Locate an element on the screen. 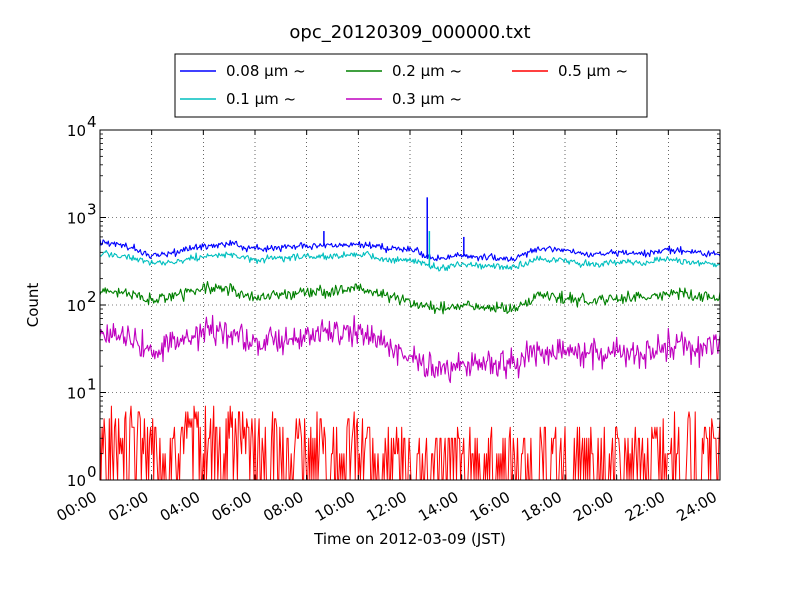  x-tick-label: 12:00 is located at coordinates (387, 506).